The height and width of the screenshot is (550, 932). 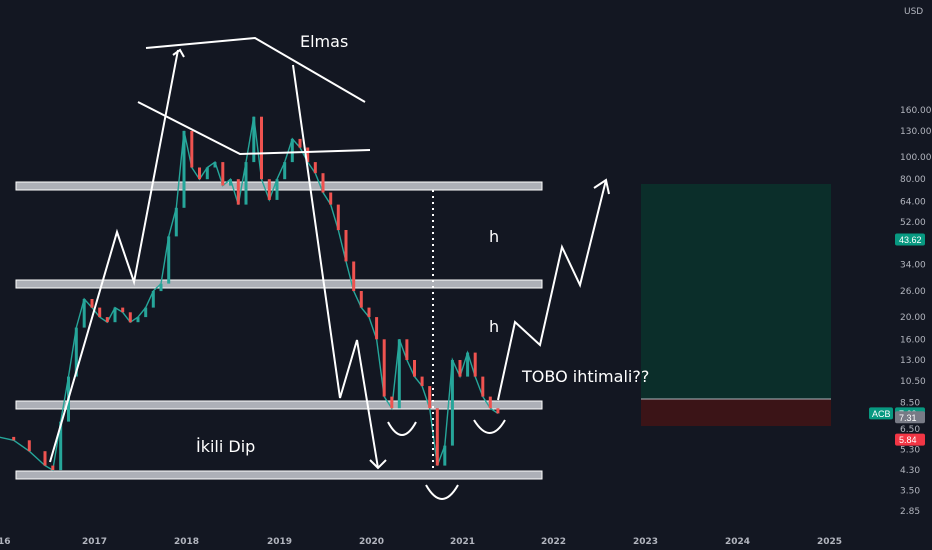 I want to click on impulse-down-line, so click(x=335, y=266).